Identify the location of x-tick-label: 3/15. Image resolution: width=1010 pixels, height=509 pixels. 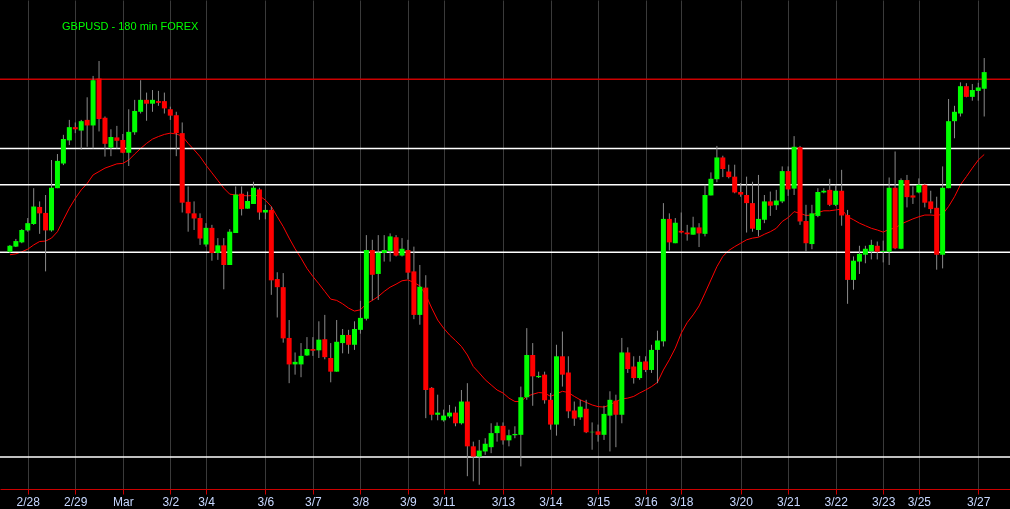
(598, 501).